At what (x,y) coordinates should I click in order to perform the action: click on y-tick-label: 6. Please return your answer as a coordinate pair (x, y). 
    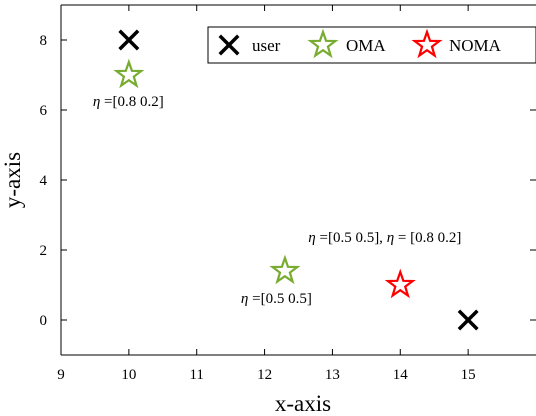
    Looking at the image, I should click on (44, 111).